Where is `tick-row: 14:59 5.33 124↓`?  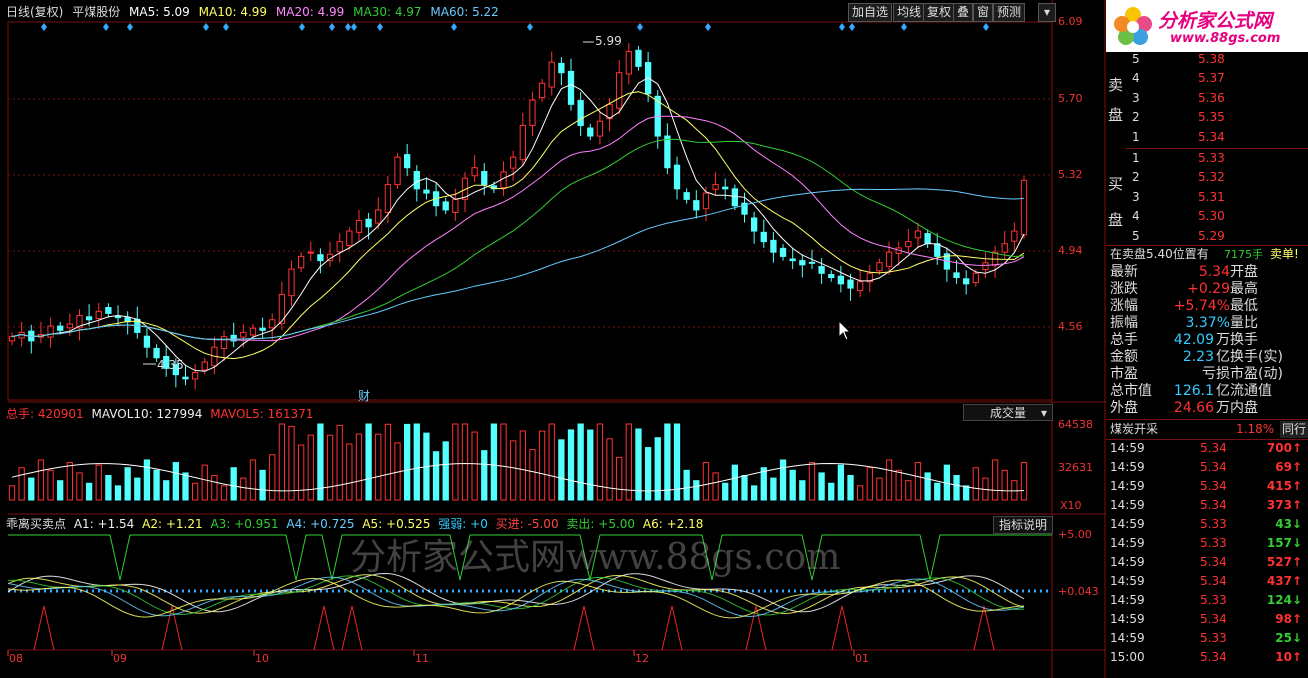 tick-row: 14:59 5.33 124↓ is located at coordinates (1207, 600).